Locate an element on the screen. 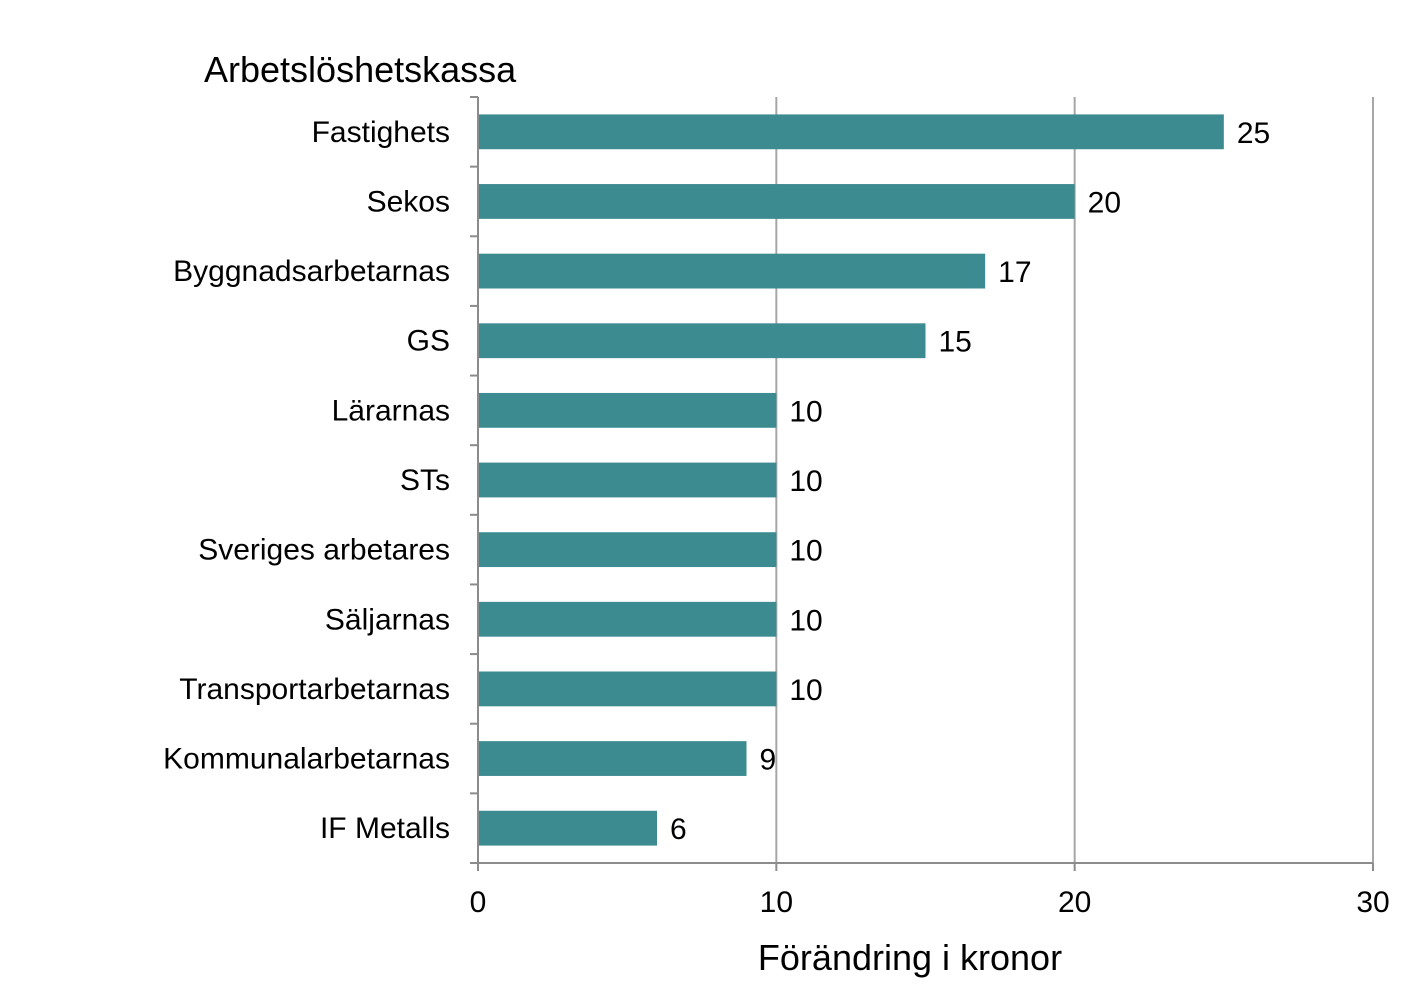  category-label-9: Kommunalarbetarnas is located at coordinates (306, 759).